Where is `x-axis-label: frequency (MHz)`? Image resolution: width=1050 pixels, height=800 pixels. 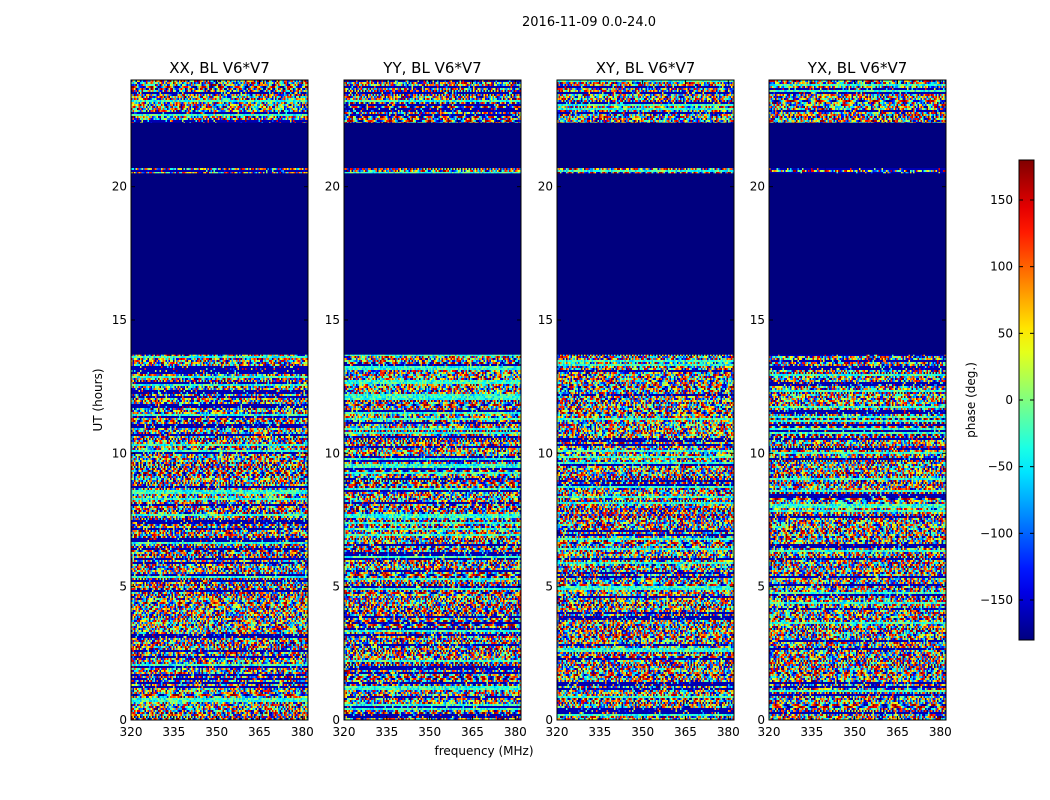 x-axis-label: frequency (MHz) is located at coordinates (483, 751).